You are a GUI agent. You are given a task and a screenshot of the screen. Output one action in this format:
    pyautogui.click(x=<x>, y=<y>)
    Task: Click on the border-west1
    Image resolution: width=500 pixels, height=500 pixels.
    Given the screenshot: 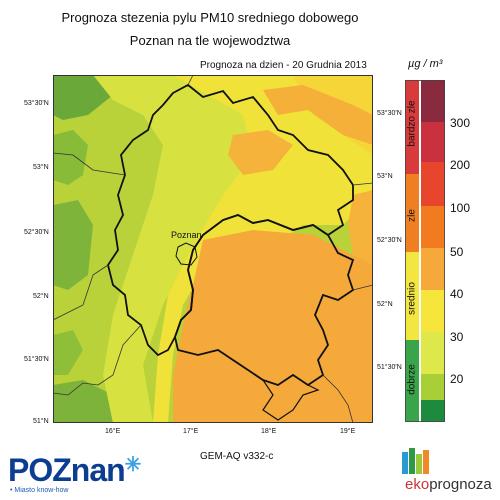 What is the action you would take?
    pyautogui.click(x=89, y=164)
    